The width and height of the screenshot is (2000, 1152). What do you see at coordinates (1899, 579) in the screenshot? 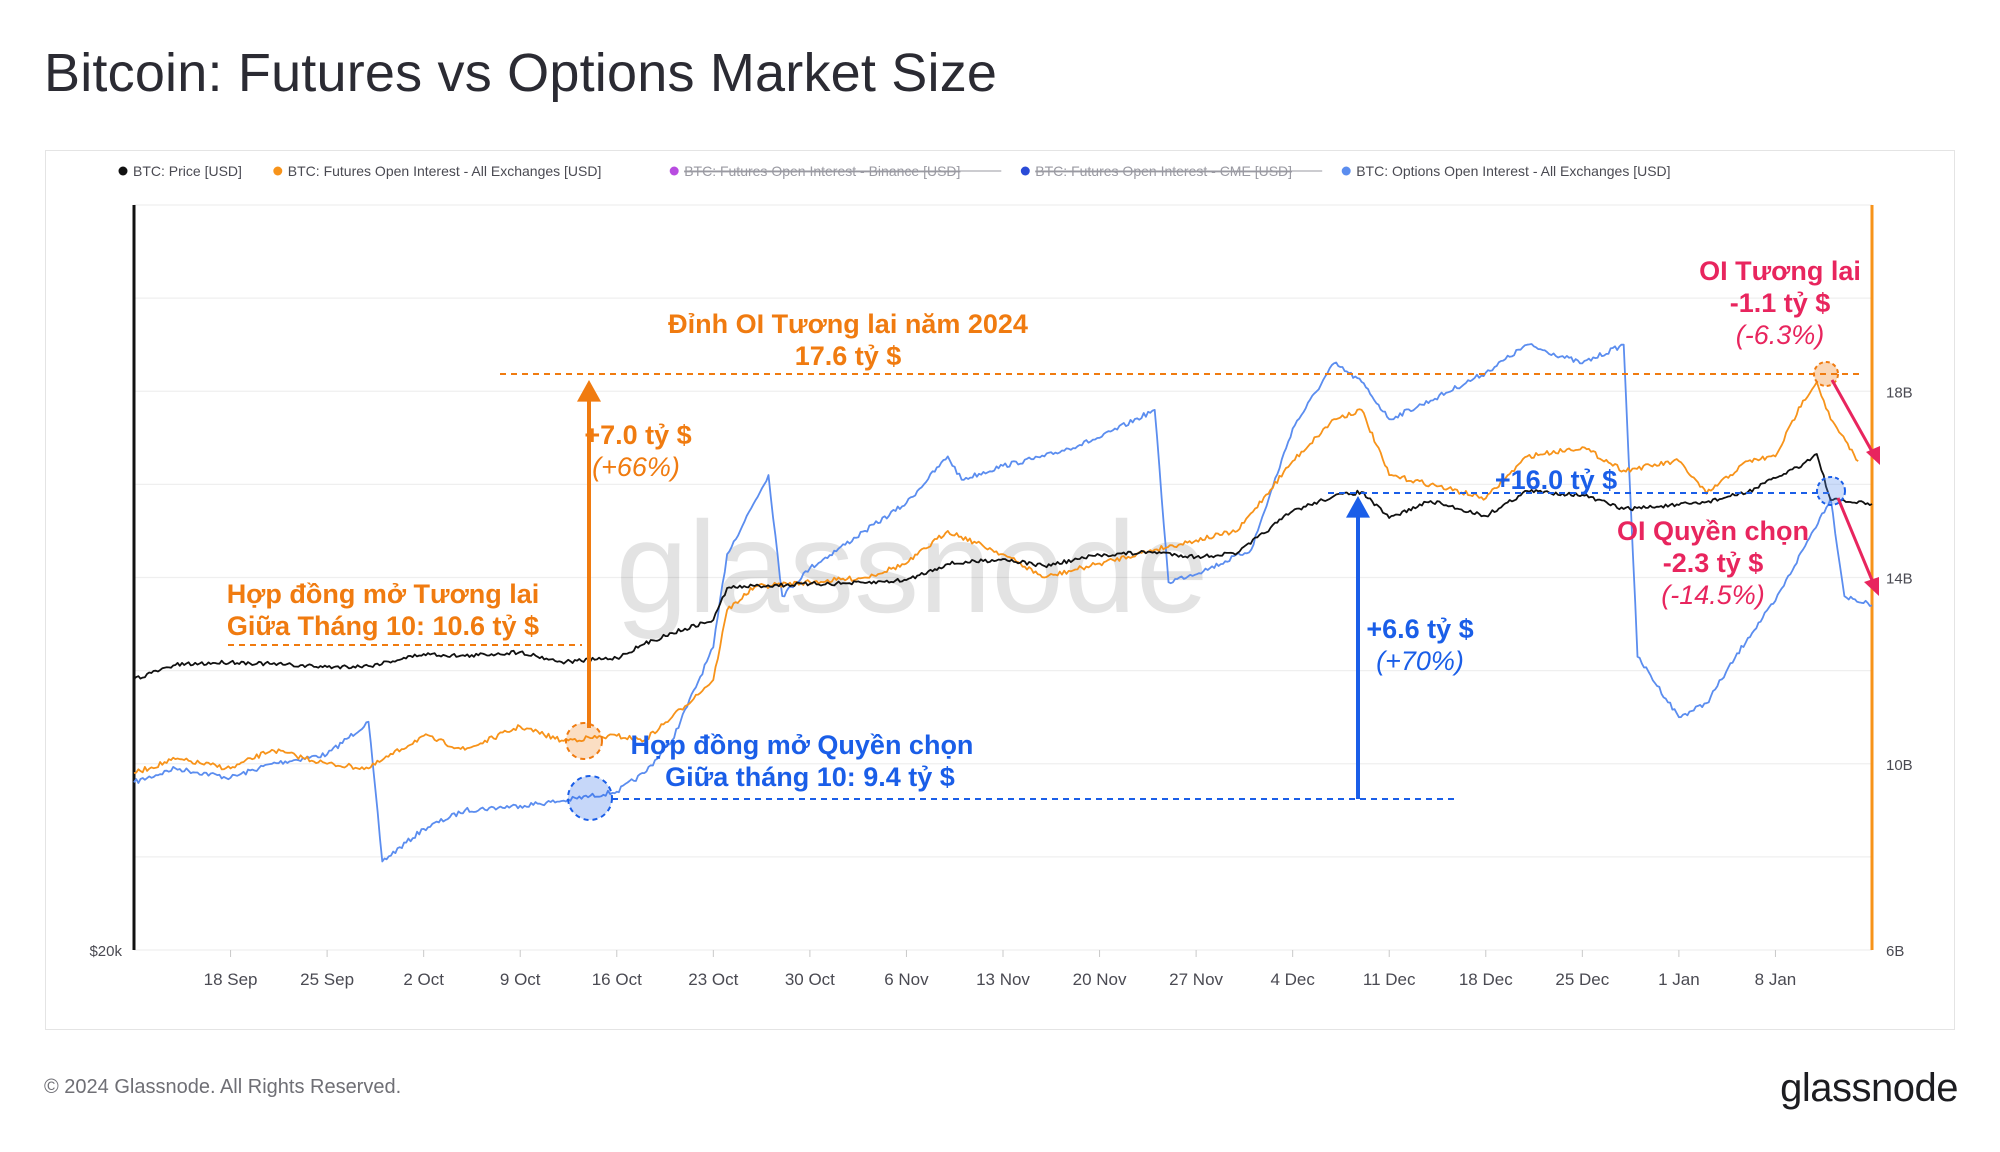
I see `y-right-tick-label: 14B` at bounding box center [1899, 579].